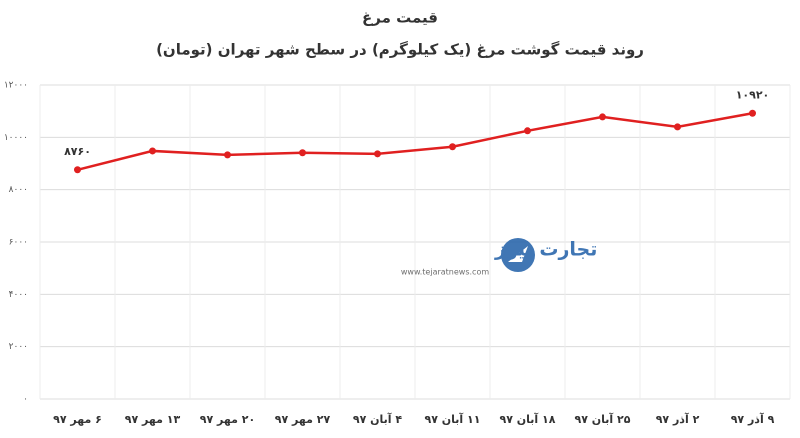 Image resolution: width=800 pixels, height=438 pixels. I want to click on watermark-logo-arrow, so click(518, 254).